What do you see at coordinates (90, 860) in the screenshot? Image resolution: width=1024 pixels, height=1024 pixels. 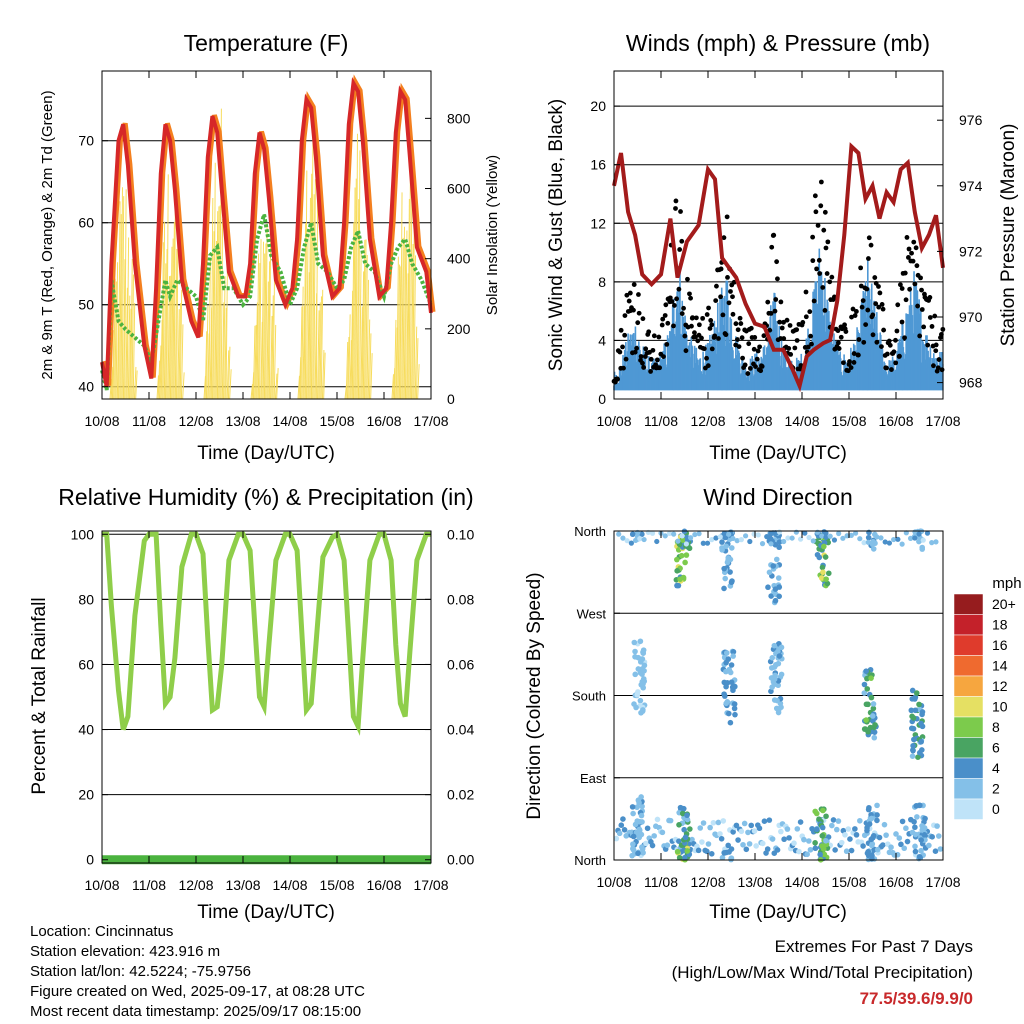 I see `y-tick-label: 0` at bounding box center [90, 860].